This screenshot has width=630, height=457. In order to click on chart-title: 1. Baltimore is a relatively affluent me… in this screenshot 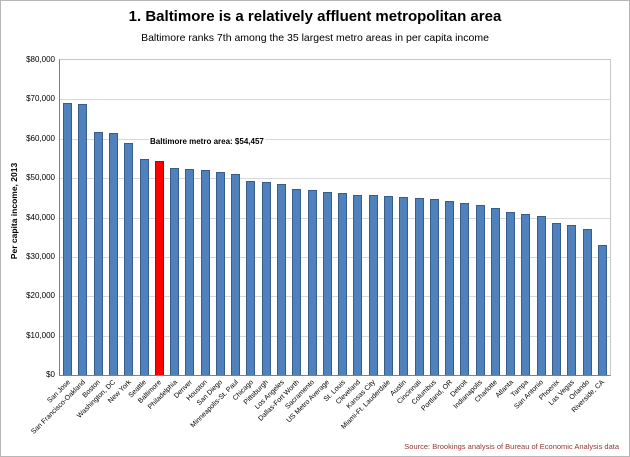, I will do `click(315, 16)`.